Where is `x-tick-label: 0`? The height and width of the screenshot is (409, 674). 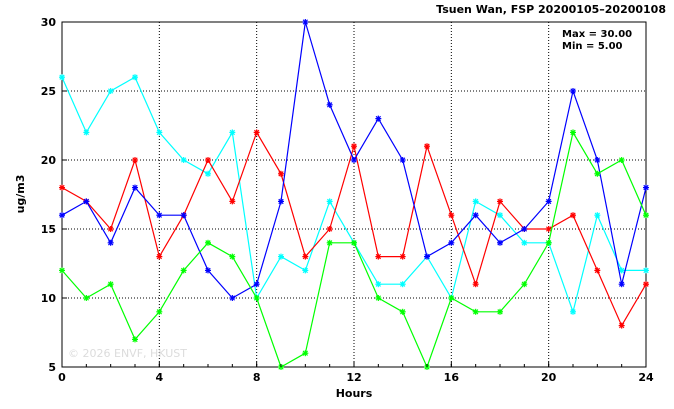
x-tick-label: 0 is located at coordinates (62, 377).